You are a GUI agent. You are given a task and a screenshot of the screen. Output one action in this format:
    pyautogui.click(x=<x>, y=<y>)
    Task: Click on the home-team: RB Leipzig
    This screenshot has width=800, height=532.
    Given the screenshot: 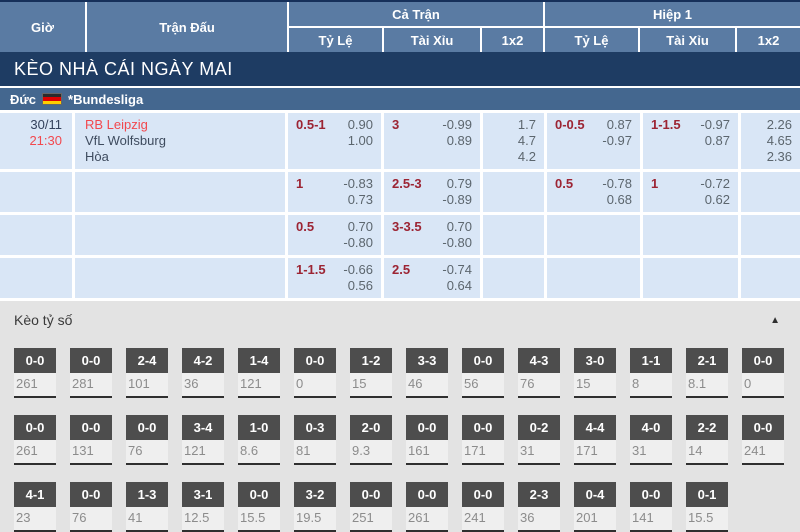 What is the action you would take?
    pyautogui.click(x=116, y=124)
    